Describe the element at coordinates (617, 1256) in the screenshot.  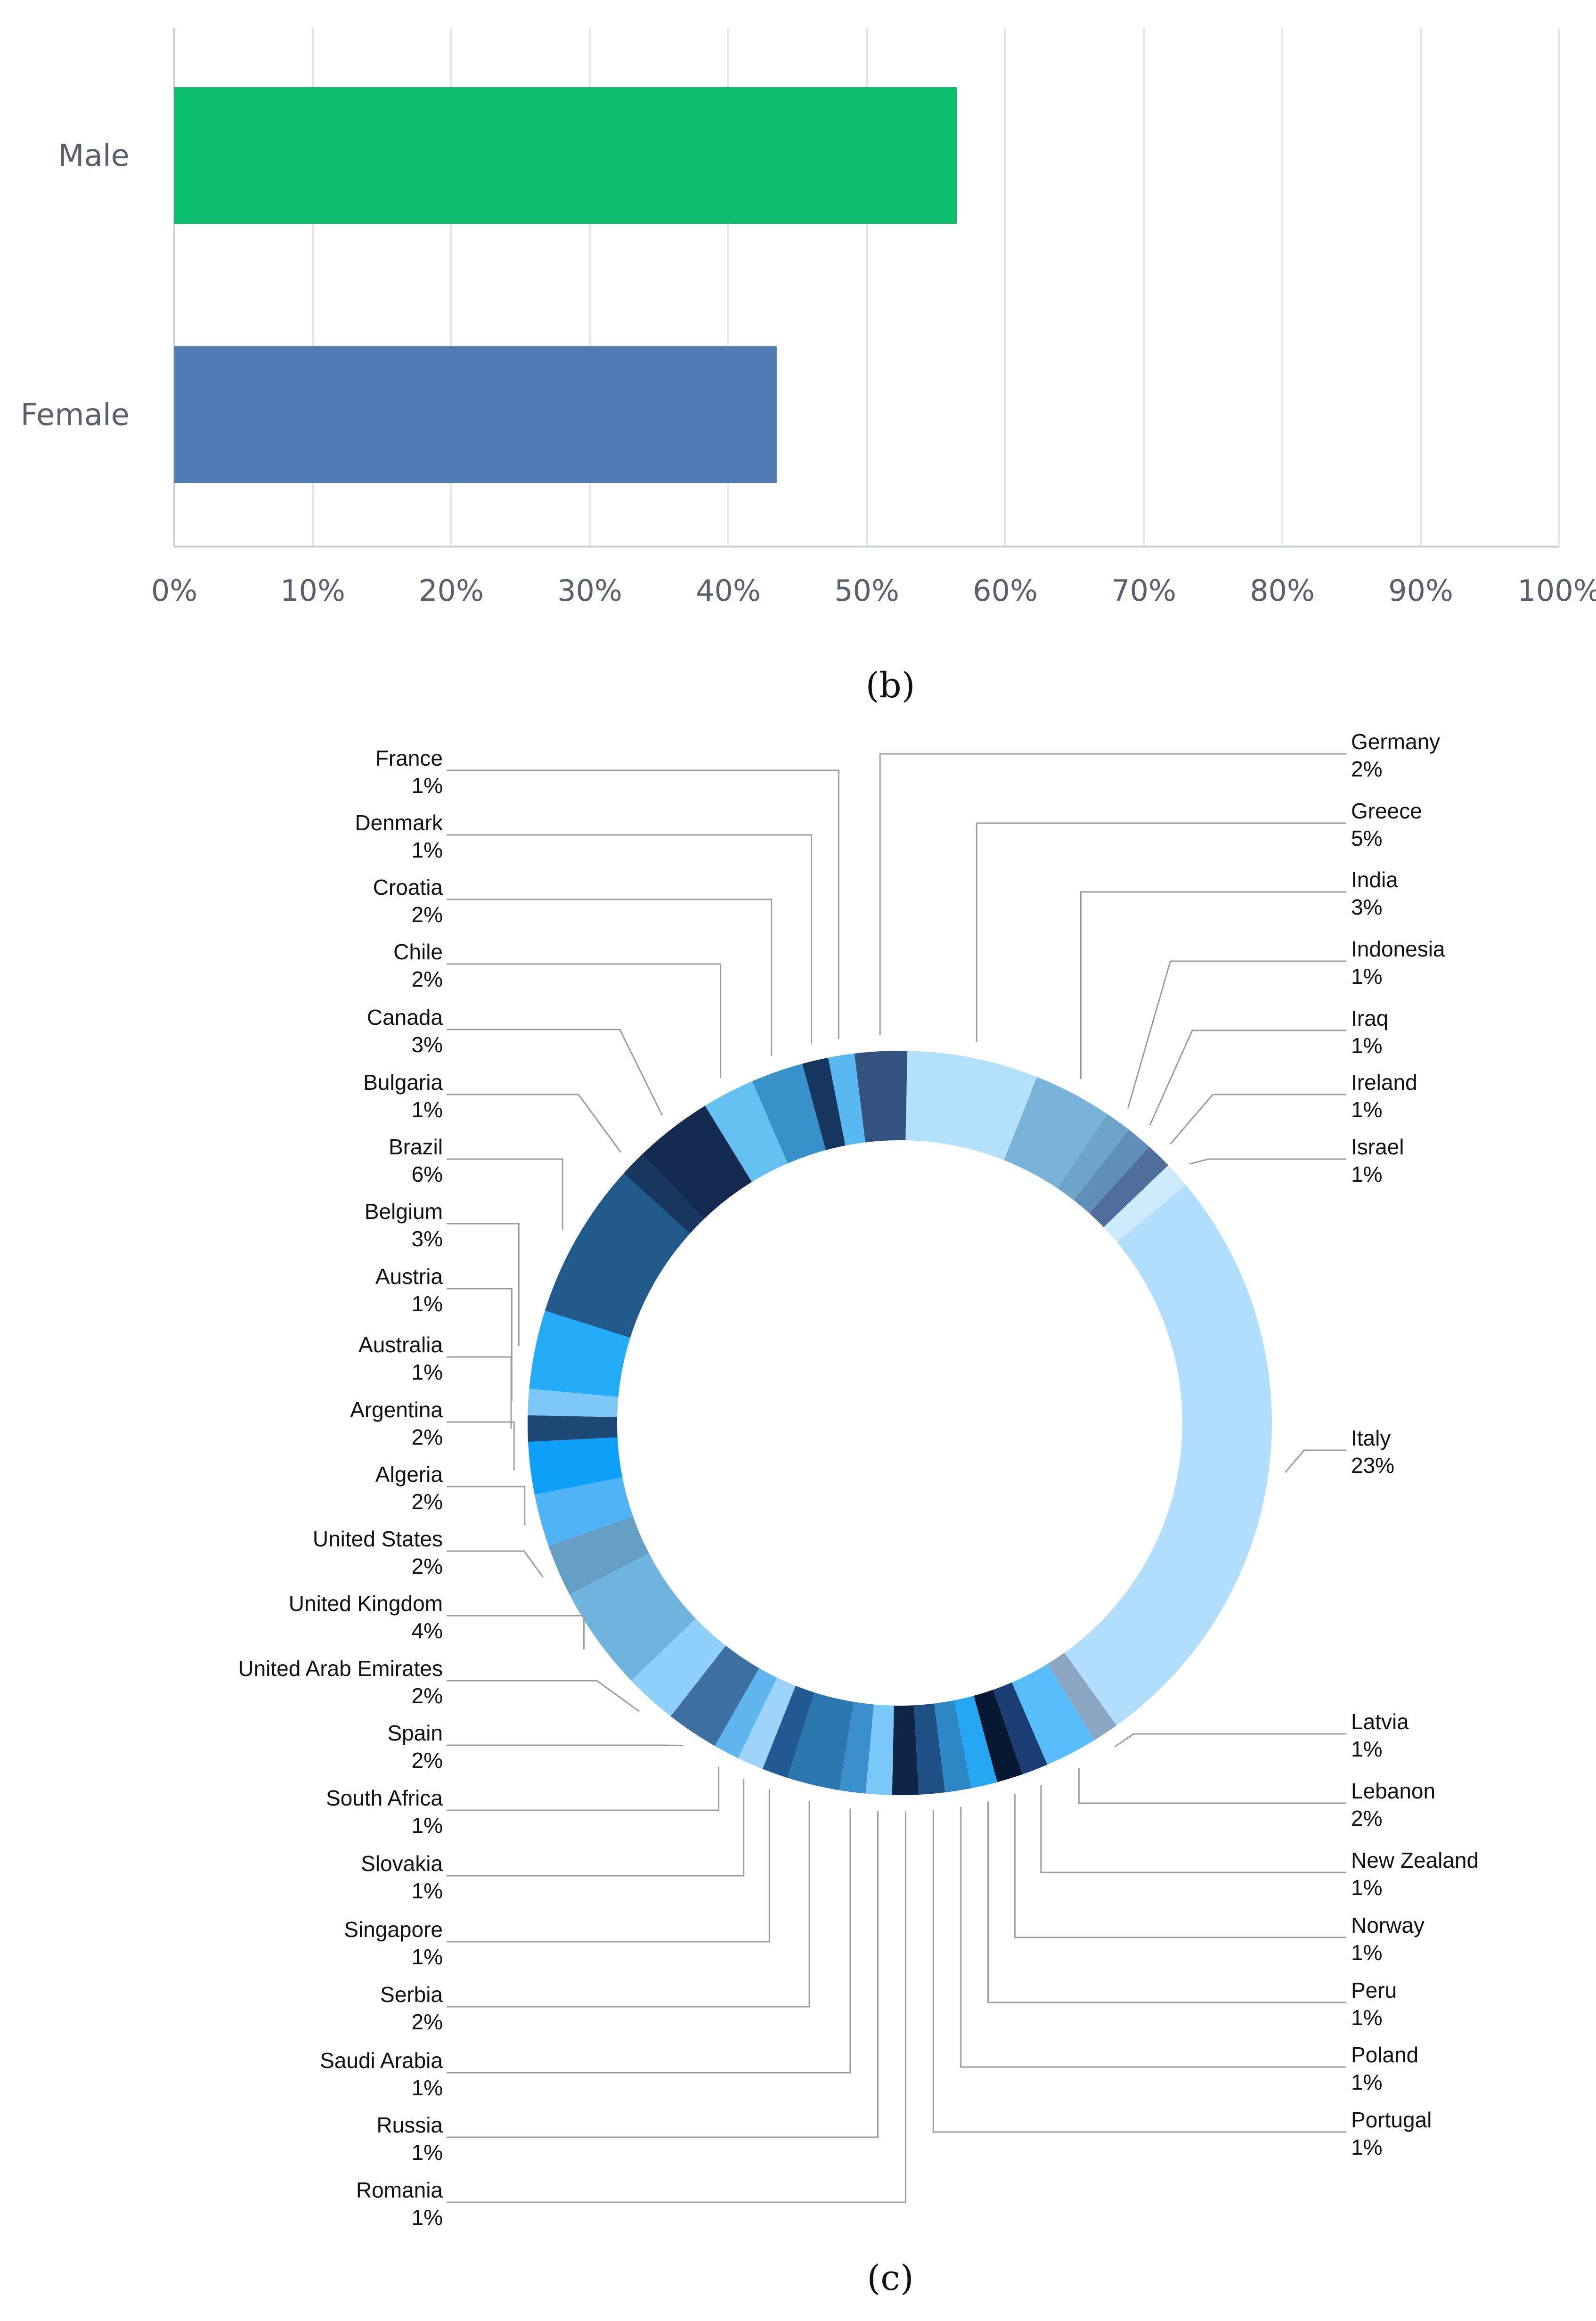
I see `slice-brazil` at that location.